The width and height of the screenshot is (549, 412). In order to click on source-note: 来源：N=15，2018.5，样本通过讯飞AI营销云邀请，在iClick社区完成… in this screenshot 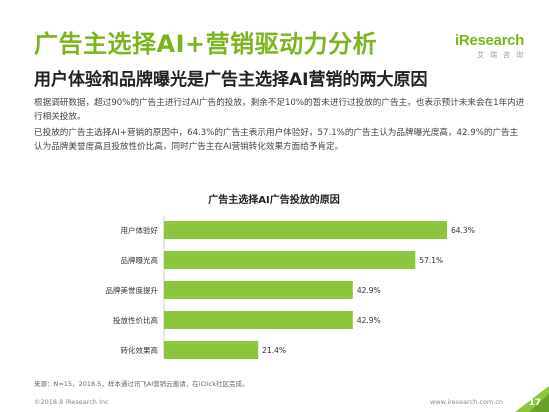, I will do `click(141, 384)`.